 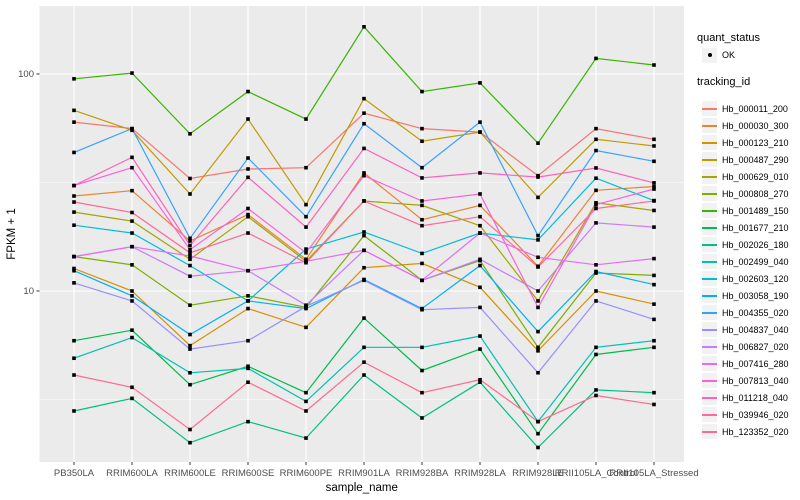 What do you see at coordinates (718, 55) in the screenshot?
I see `legend-item-ok: OK` at bounding box center [718, 55].